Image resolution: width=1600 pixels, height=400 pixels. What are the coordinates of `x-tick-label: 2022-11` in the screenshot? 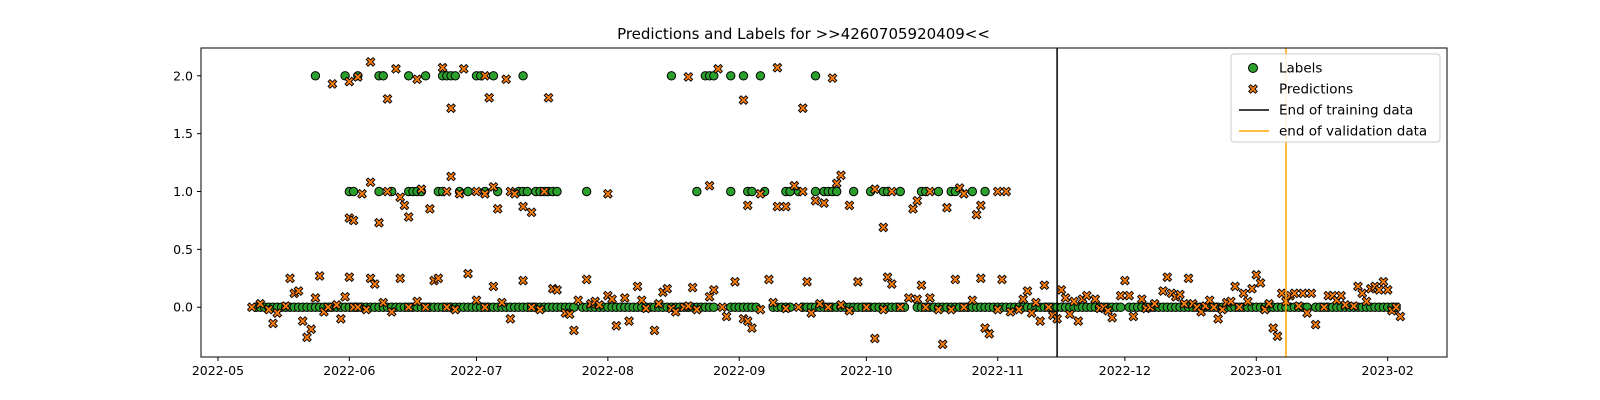 It's located at (998, 370).